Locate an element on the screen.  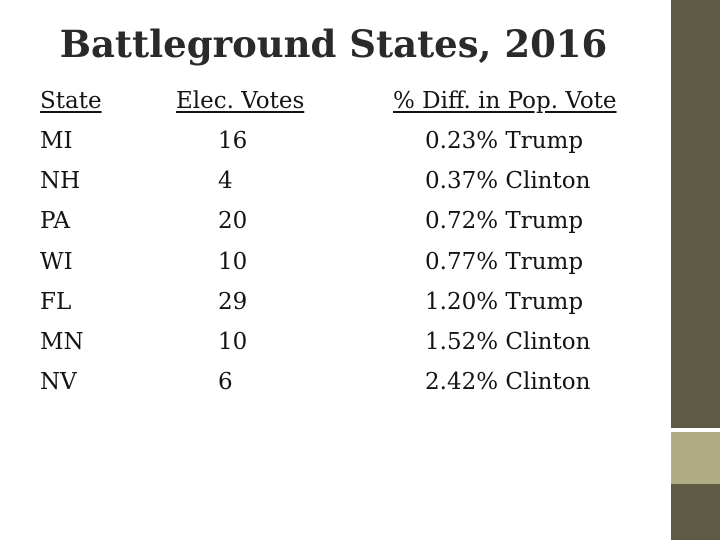
row-pop-vote-diff: 2.42% Clinton is located at coordinates (508, 382).